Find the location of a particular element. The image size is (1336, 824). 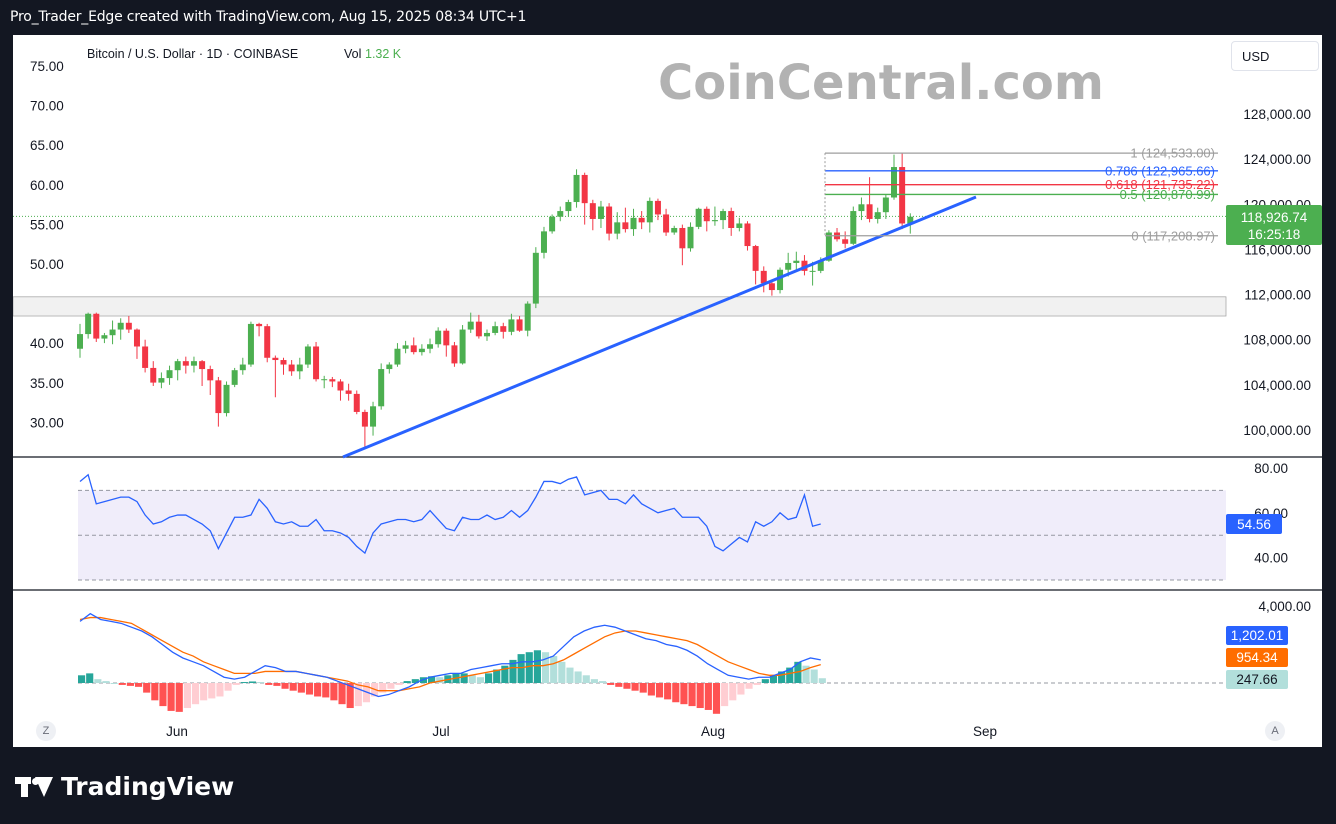

hist-value-badge is located at coordinates (1257, 679).